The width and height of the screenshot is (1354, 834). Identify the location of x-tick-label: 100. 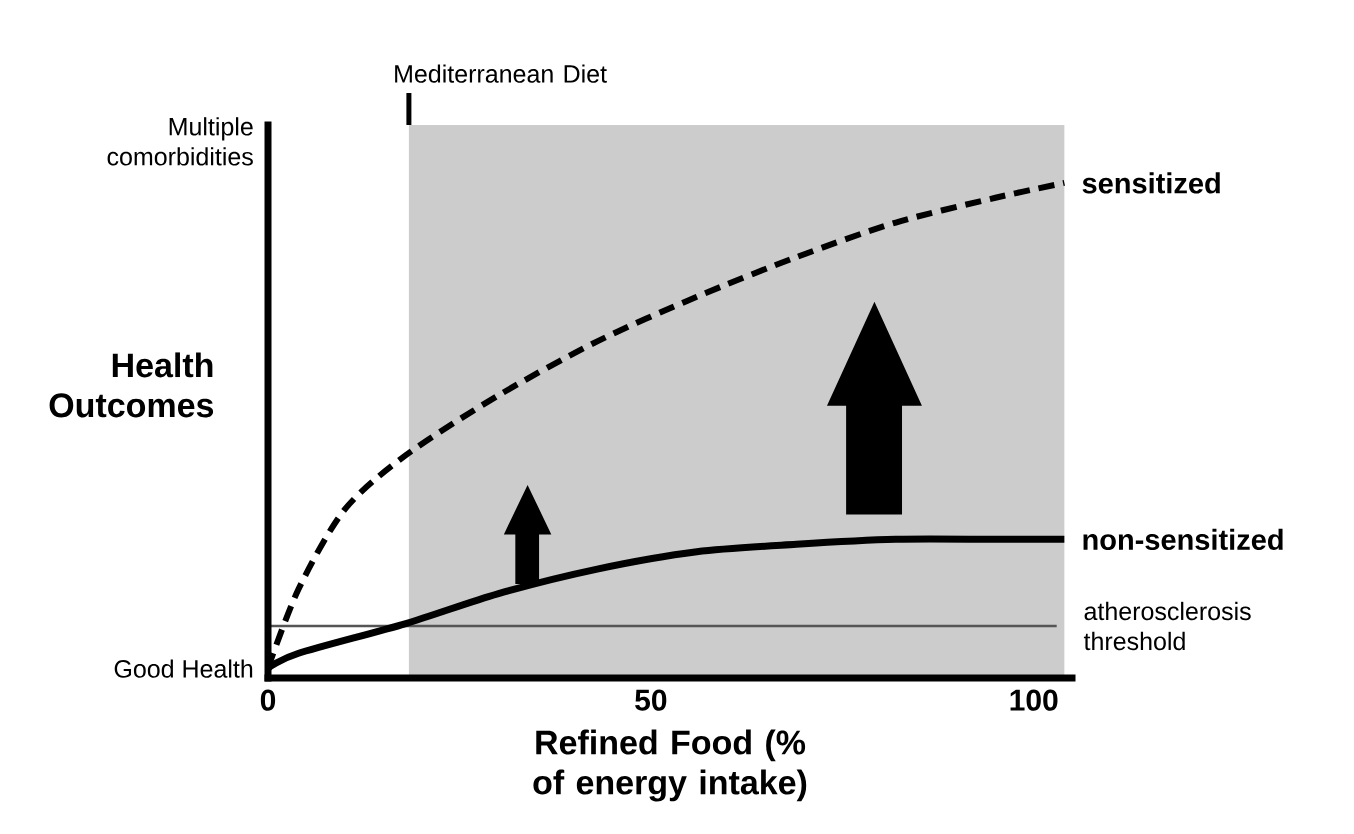
(1034, 700).